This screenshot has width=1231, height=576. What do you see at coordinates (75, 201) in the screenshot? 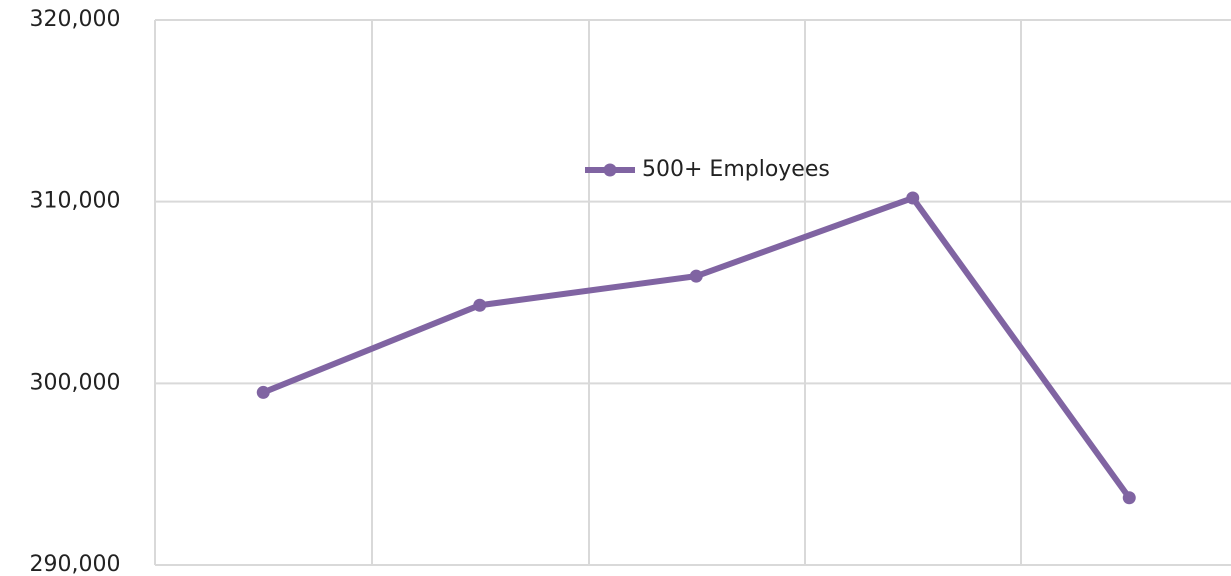
I see `y-tick-label: 310,000` at bounding box center [75, 201].